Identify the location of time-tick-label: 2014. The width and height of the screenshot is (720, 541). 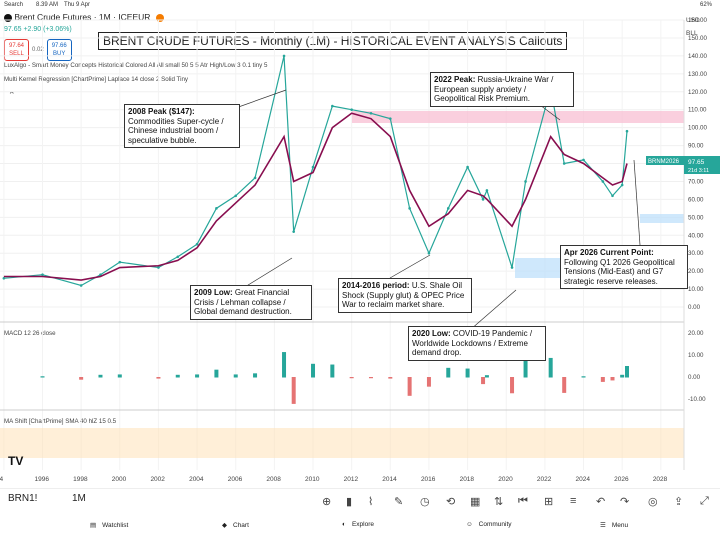
(389, 479).